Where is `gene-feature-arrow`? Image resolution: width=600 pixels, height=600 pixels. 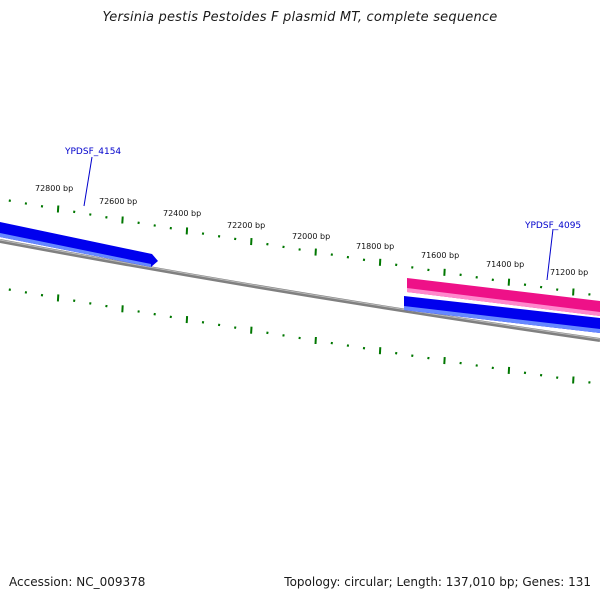 gene-feature-arrow is located at coordinates (79, 244).